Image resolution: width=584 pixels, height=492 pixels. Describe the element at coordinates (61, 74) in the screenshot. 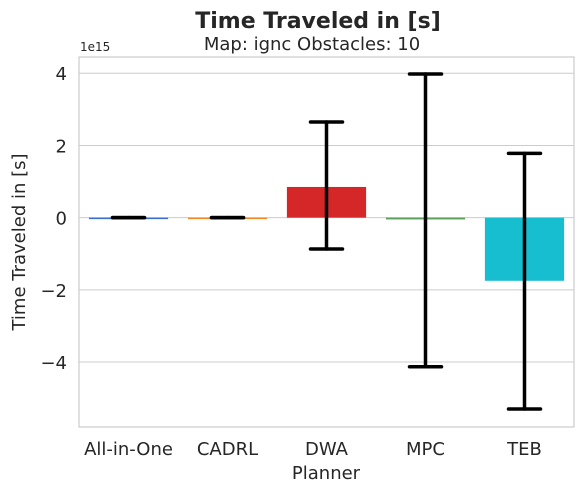

I see `y-tick-label: 4` at that location.